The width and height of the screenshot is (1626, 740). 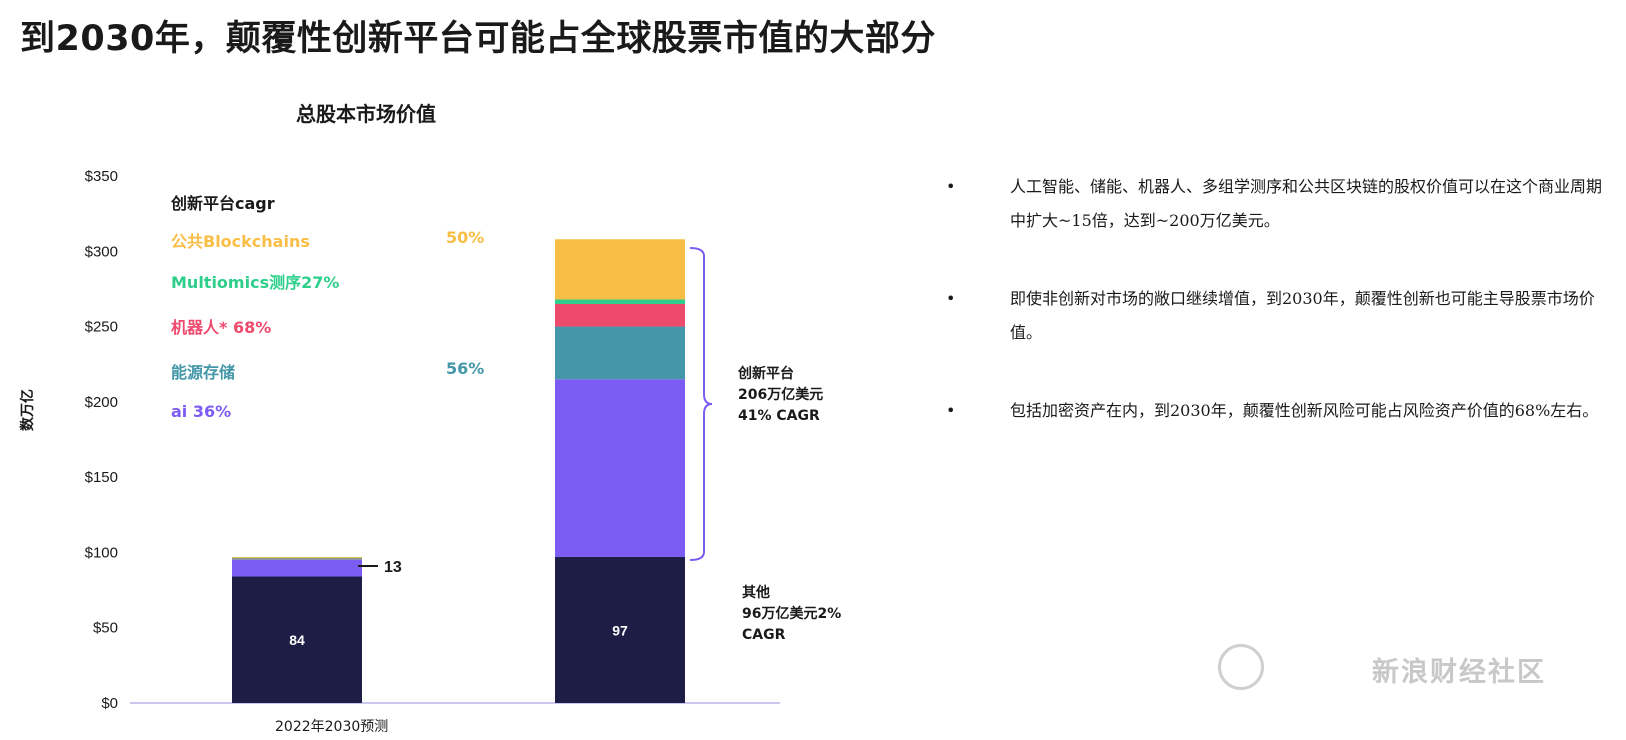 I want to click on legend-item-robotics: 机器人* 68%, so click(x=221, y=327).